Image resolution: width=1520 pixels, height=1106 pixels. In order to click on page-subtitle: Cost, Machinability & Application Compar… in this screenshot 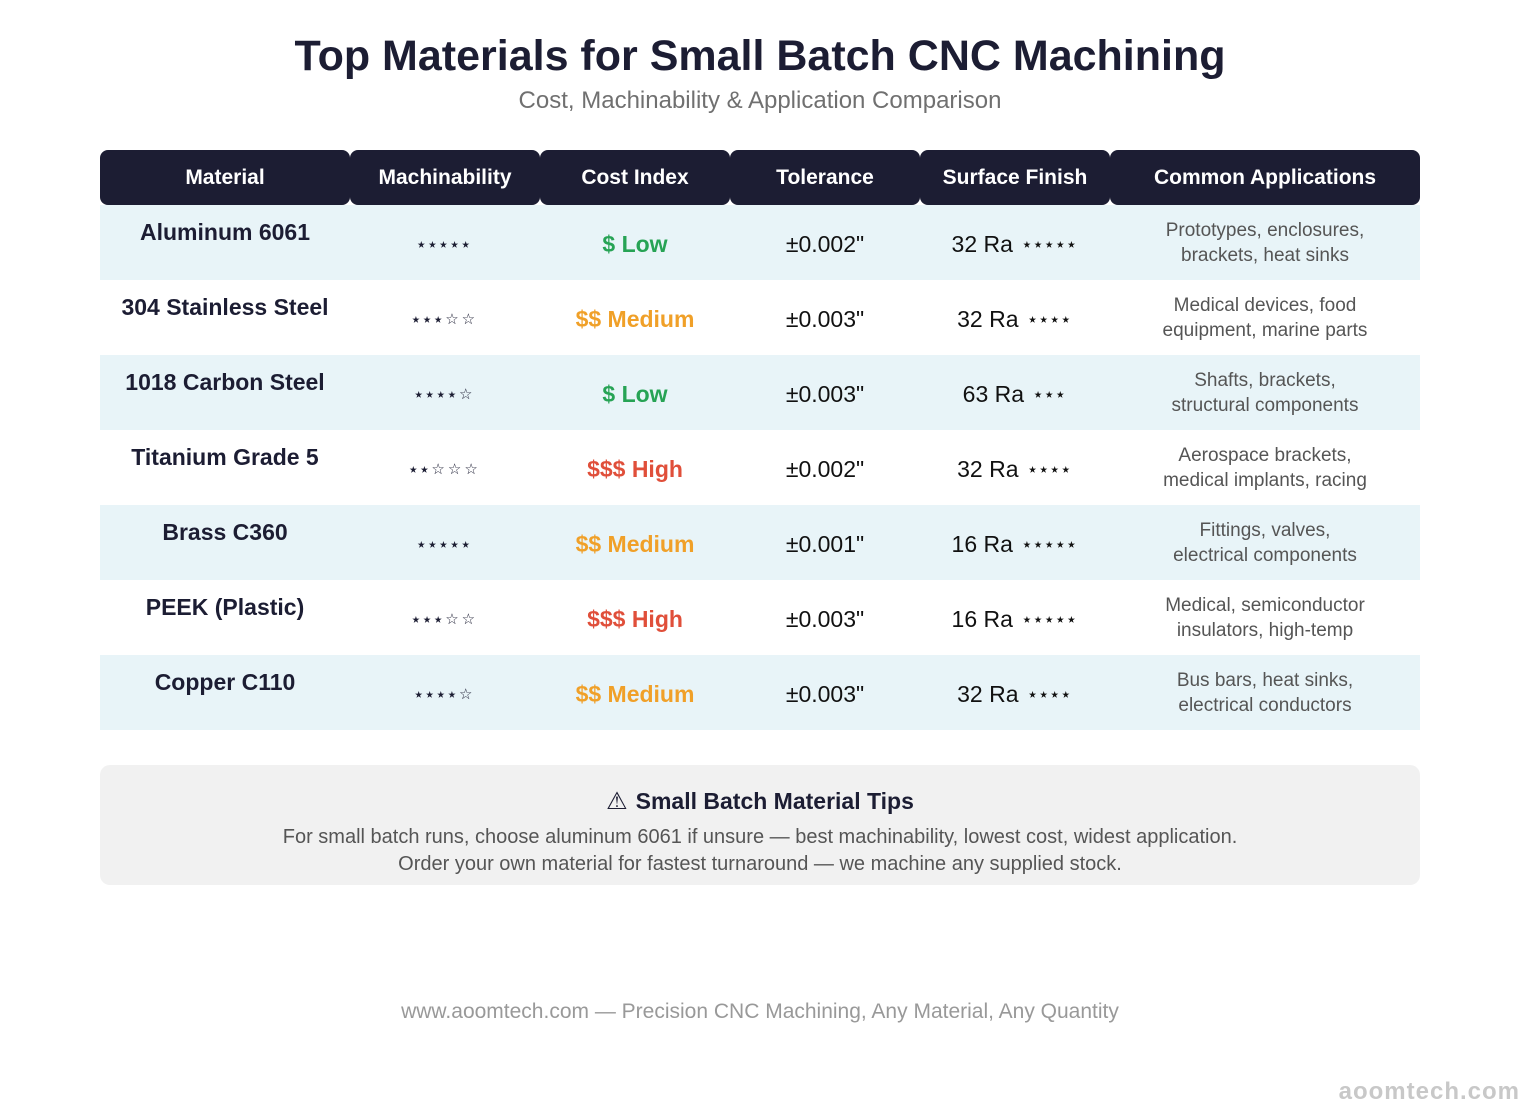, I will do `click(760, 100)`.